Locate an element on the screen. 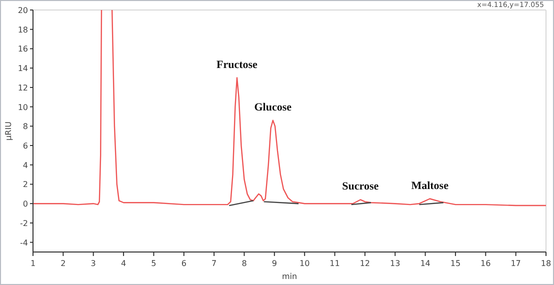  x-tick-label: 6 is located at coordinates (183, 263).